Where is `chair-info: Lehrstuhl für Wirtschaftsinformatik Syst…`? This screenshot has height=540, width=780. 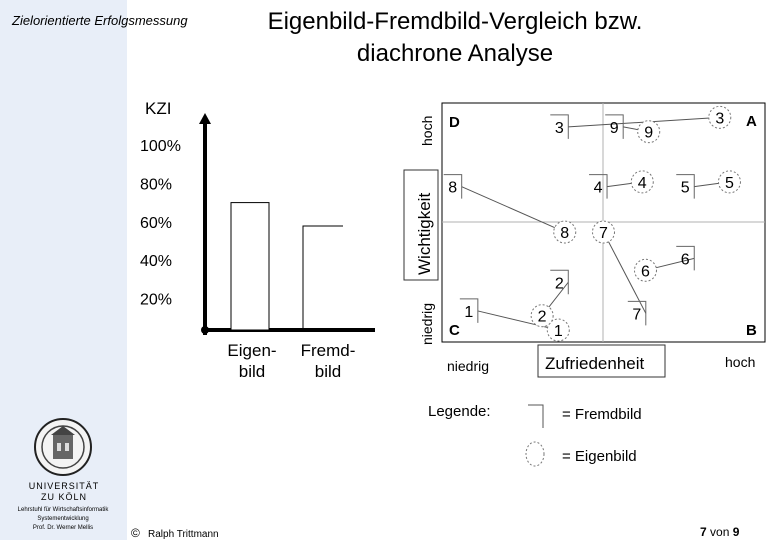
chair-info: Lehrstuhl für Wirtschaftsinformatik Syst… is located at coordinates (63, 519).